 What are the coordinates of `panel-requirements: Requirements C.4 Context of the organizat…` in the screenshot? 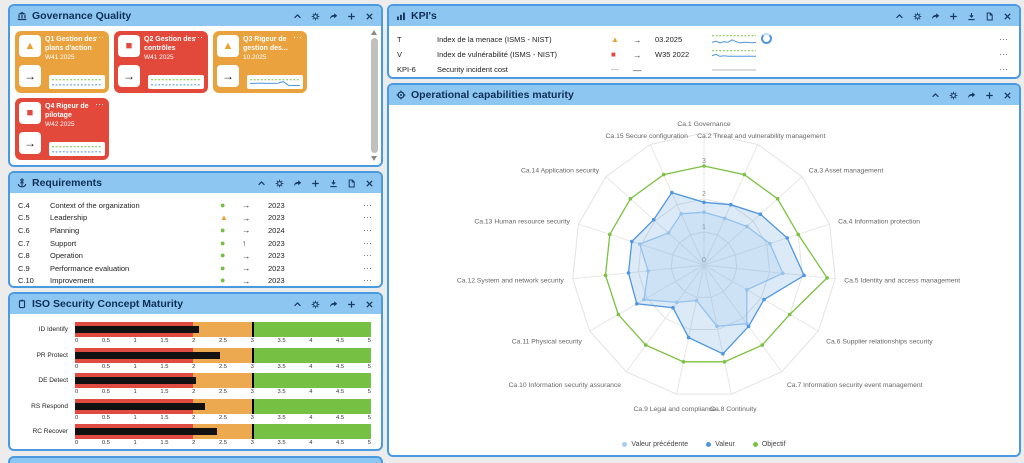 It's located at (195, 229).